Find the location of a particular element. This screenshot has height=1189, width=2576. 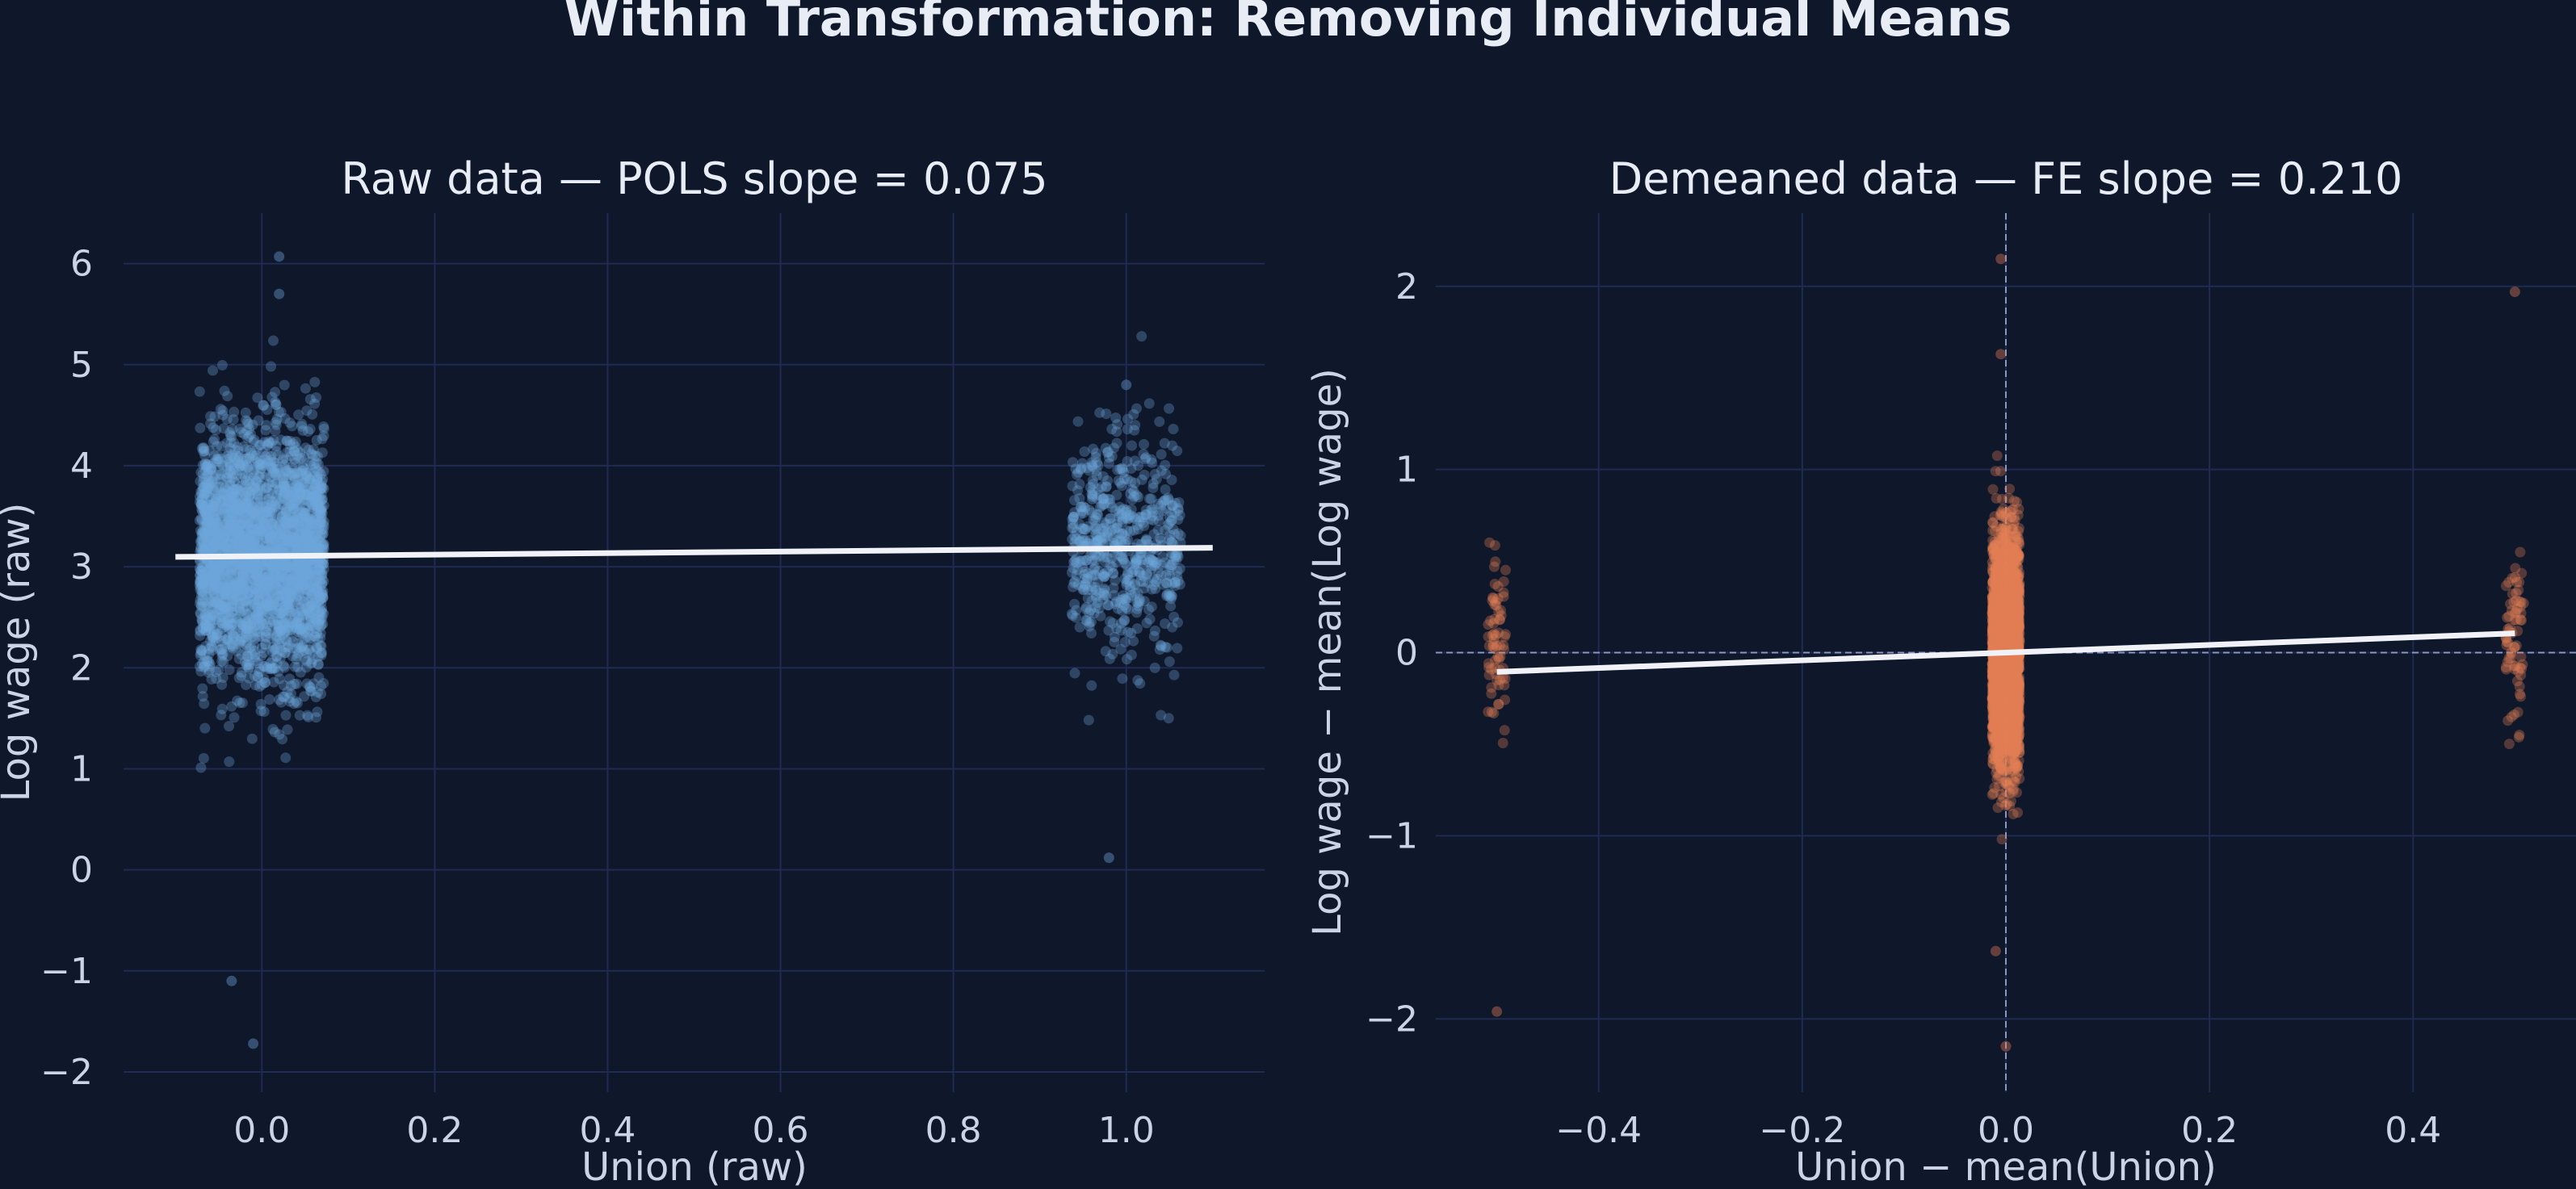

x-tick-label: −0.4 is located at coordinates (1598, 1130).